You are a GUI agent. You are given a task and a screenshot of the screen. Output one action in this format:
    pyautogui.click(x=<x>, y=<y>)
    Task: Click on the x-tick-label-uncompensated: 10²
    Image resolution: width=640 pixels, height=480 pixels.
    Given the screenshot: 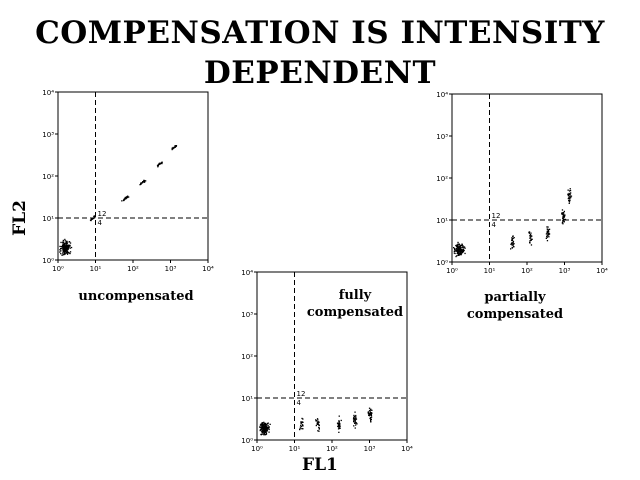 What is the action you would take?
    pyautogui.click(x=133, y=269)
    